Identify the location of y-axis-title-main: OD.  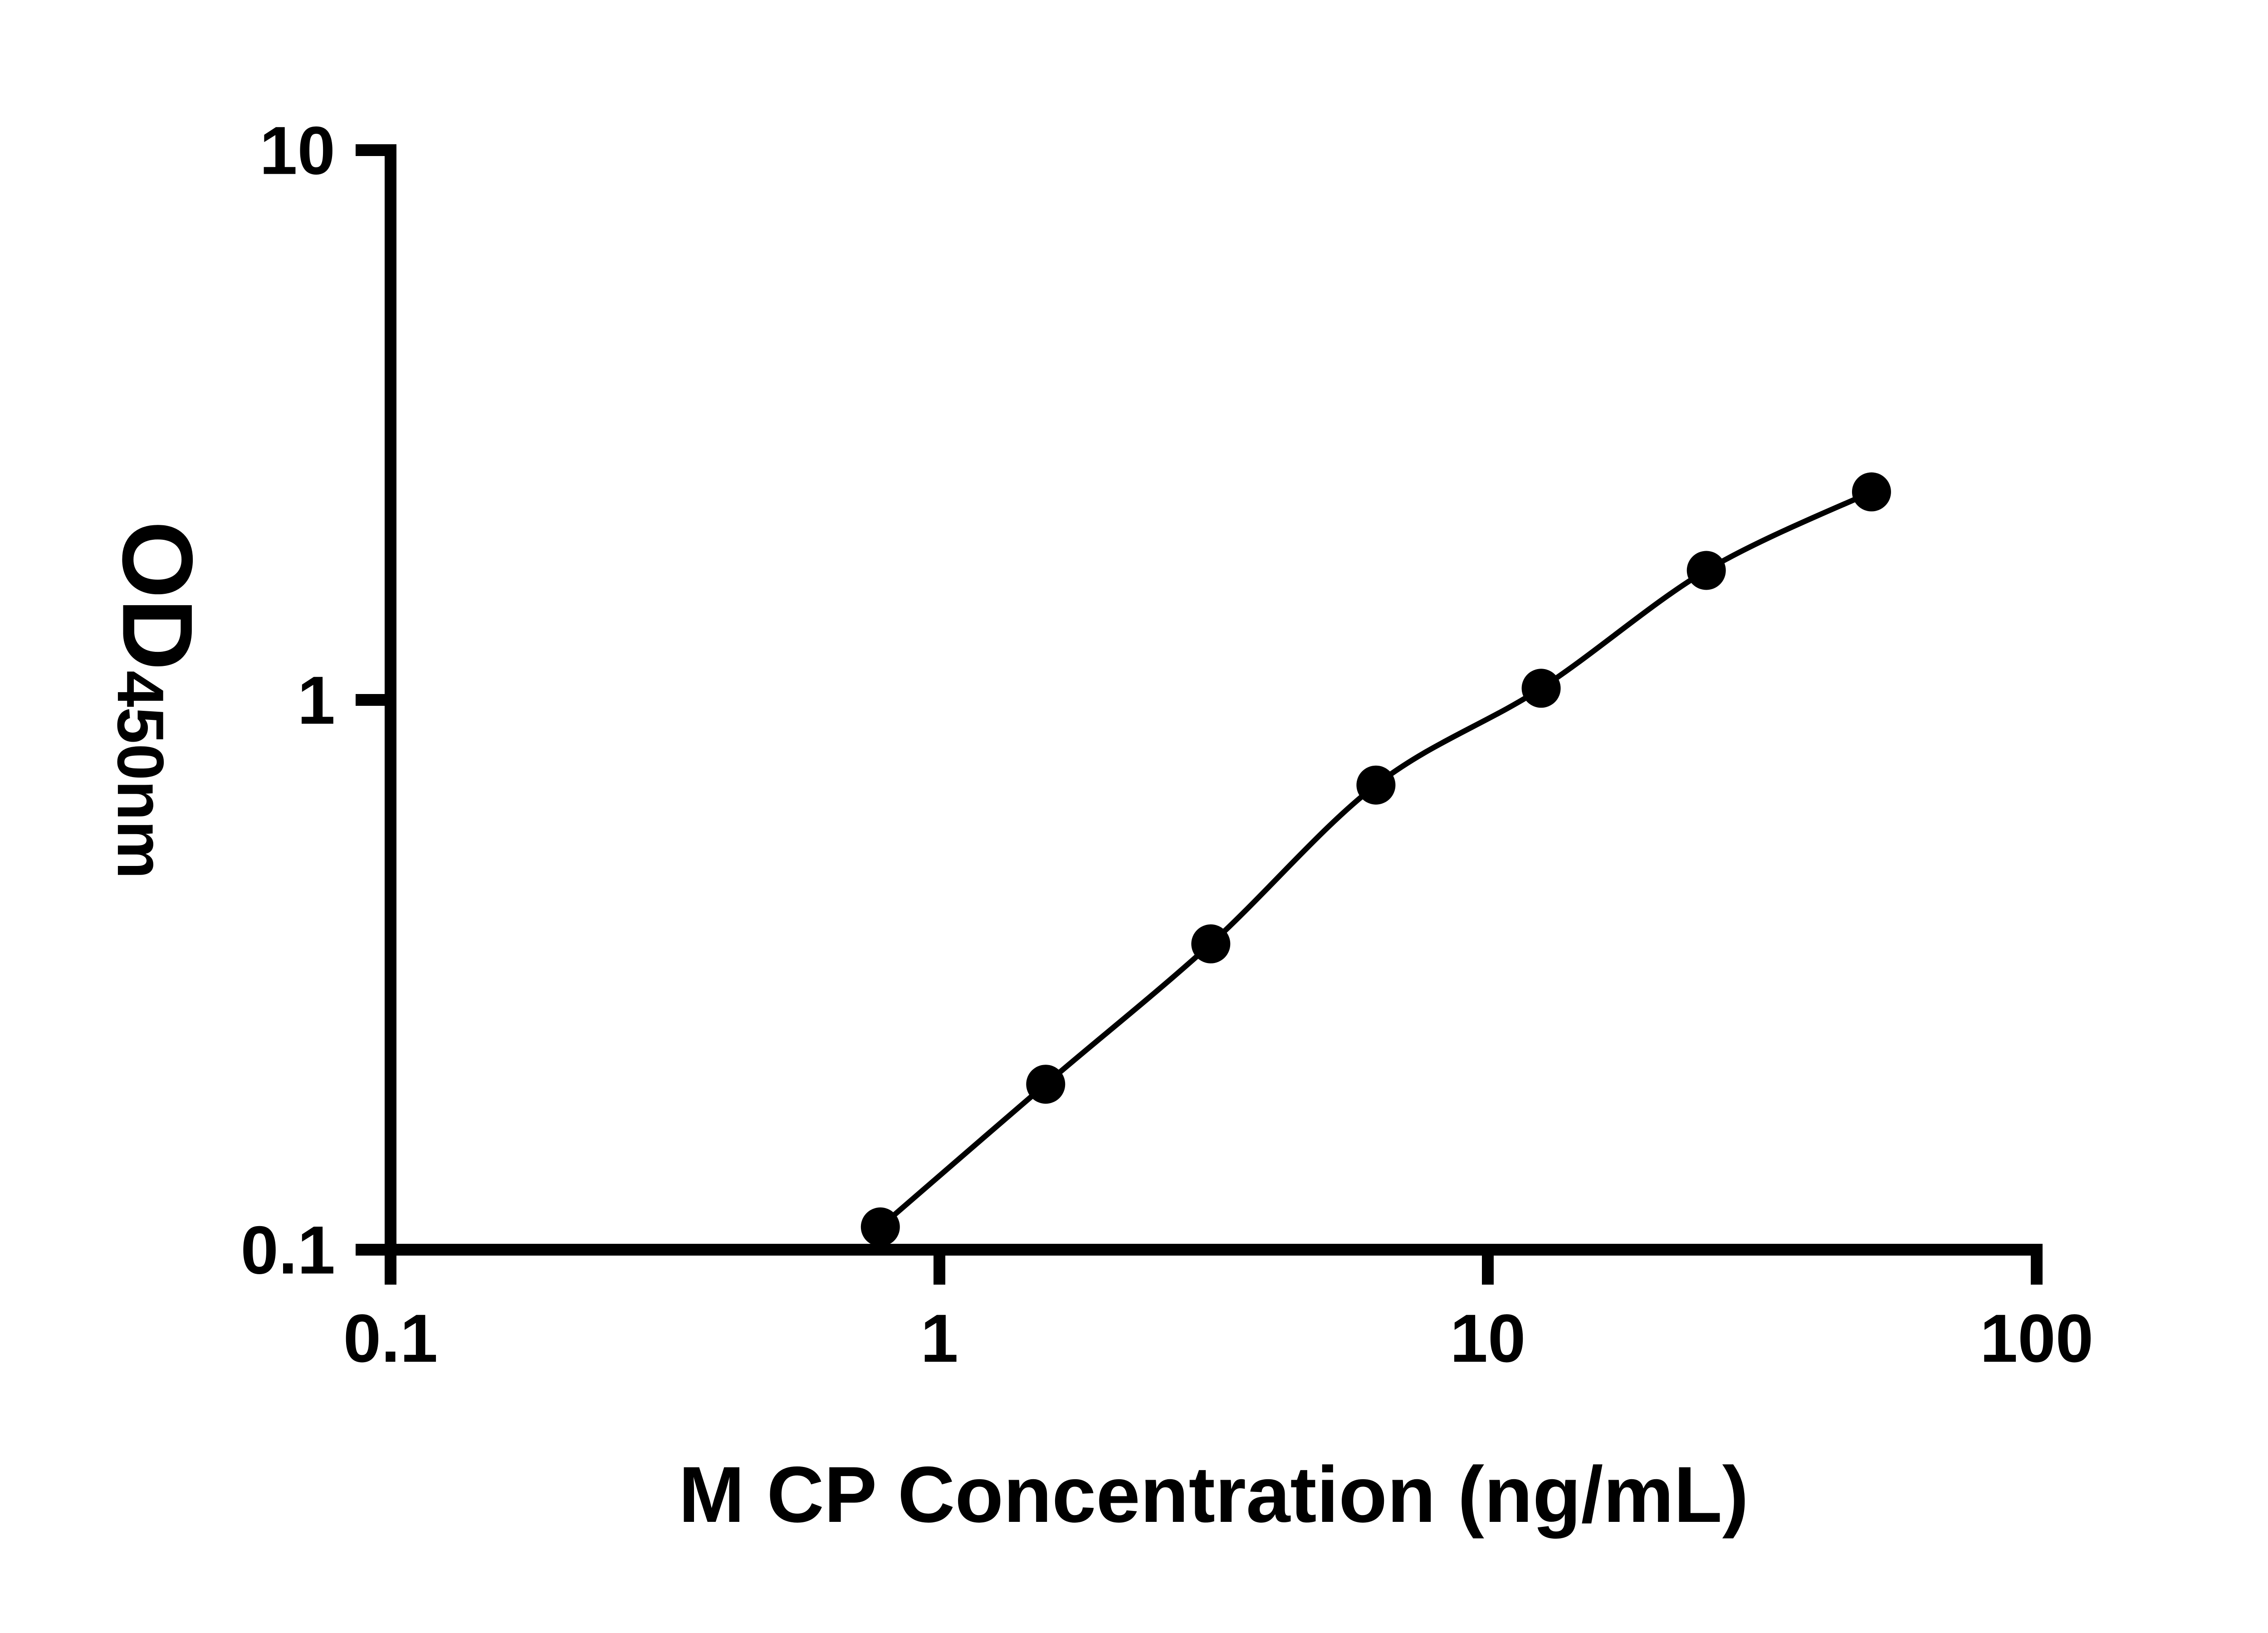
(158, 596).